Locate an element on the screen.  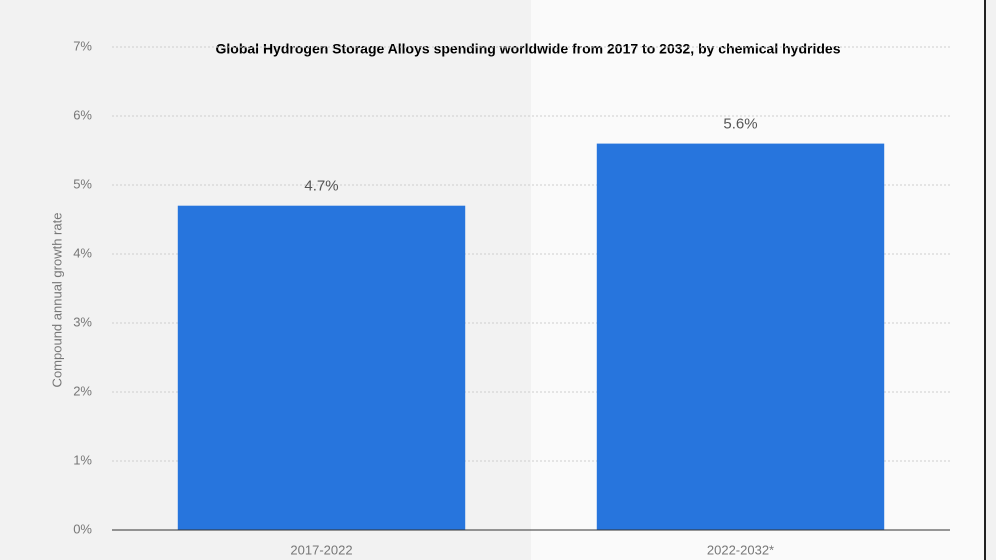
x-tick-label: 2022-2032* is located at coordinates (740, 549).